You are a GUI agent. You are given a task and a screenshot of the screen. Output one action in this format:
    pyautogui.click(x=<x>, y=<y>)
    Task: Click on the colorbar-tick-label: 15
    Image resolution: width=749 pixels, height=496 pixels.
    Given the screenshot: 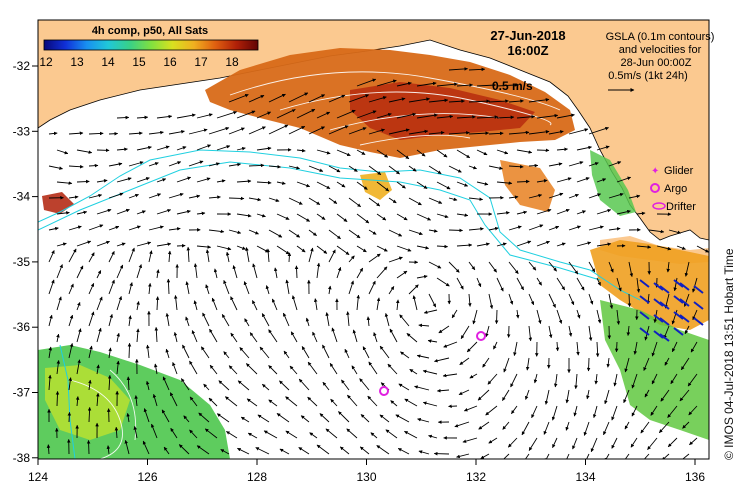 What is the action you would take?
    pyautogui.click(x=139, y=62)
    